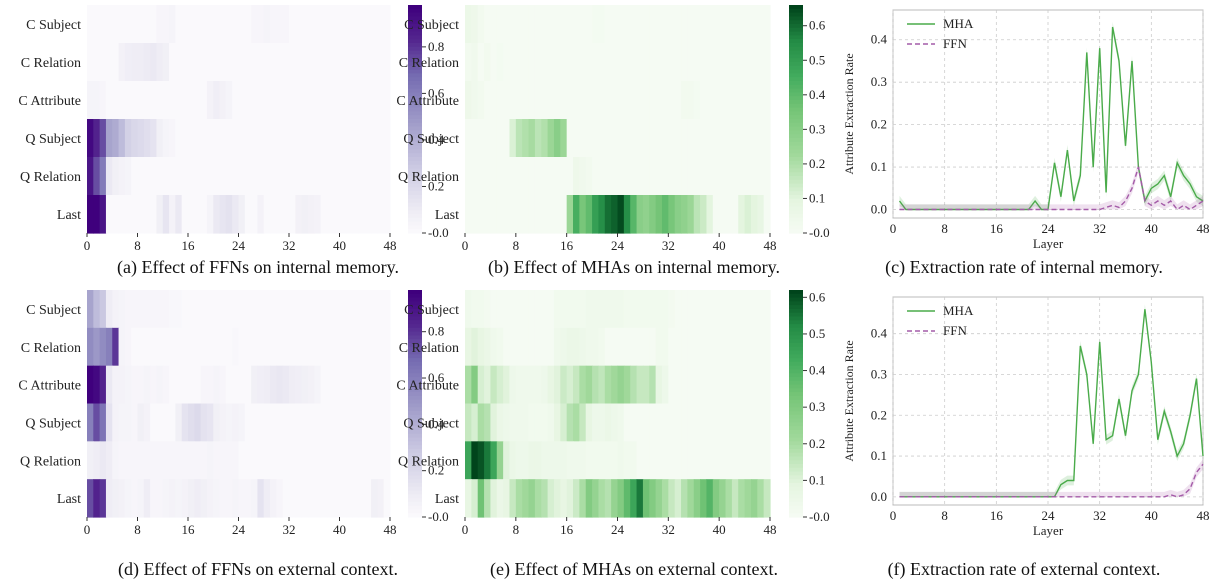 This screenshot has height=585, width=1219. I want to click on caption-e: (e) Effect of MHAs on external context., so click(634, 569).